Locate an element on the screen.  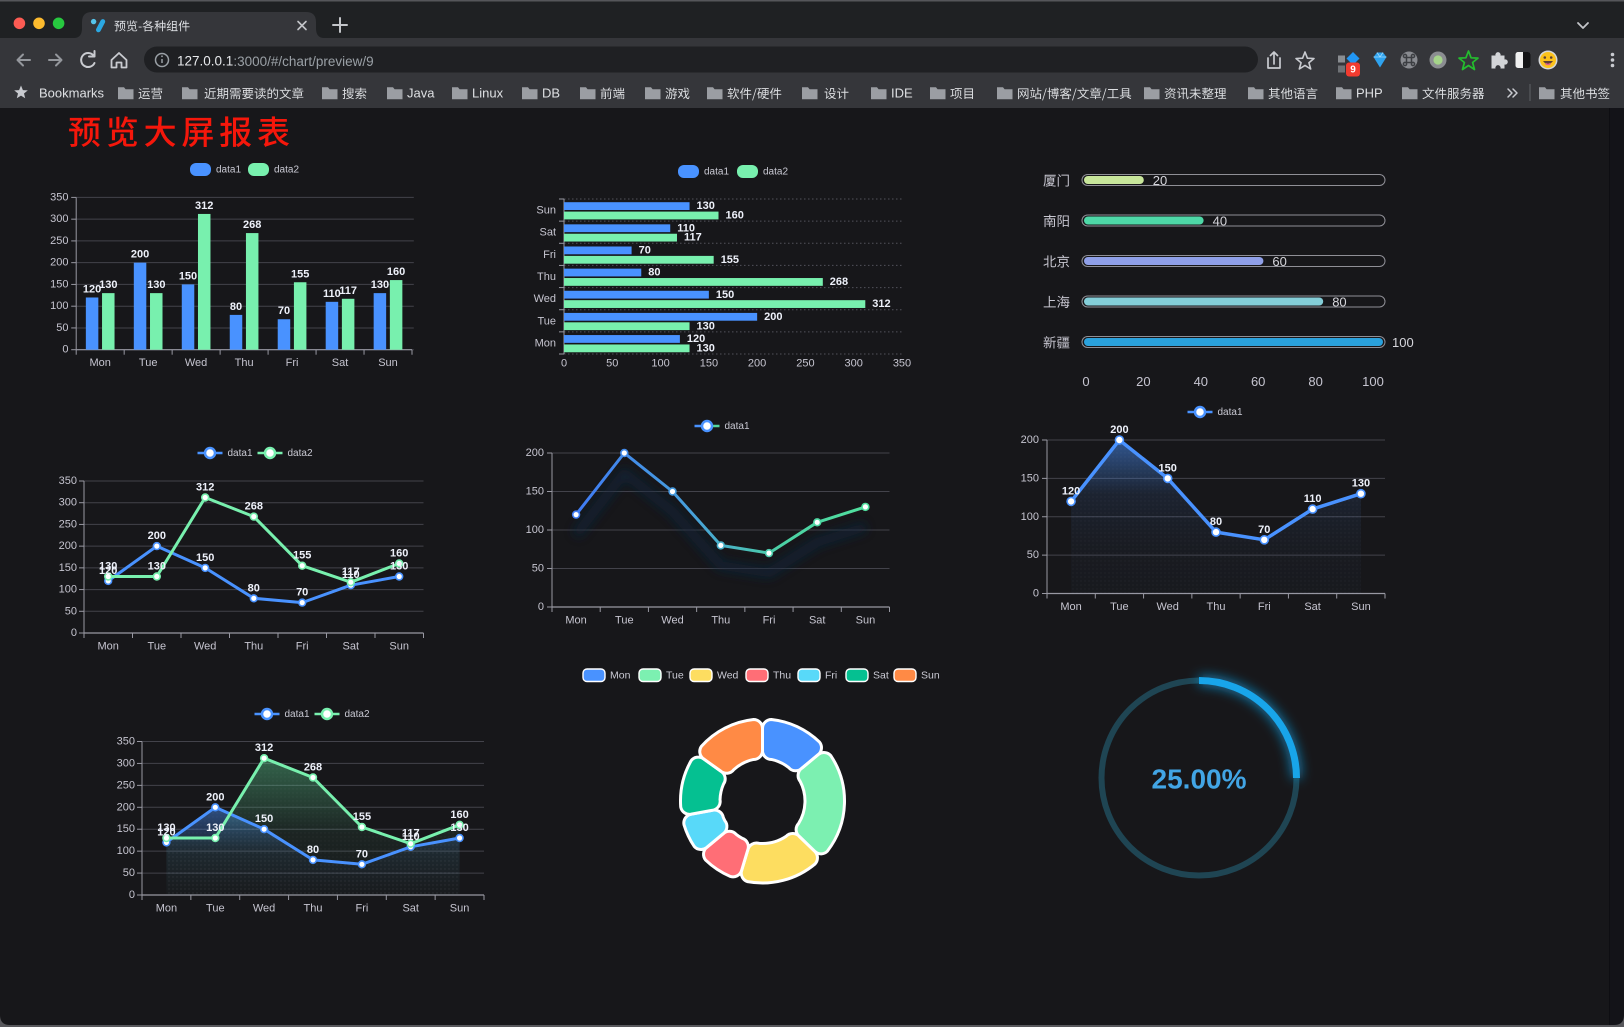
svg-text: 20 is located at coordinates (1160, 180).